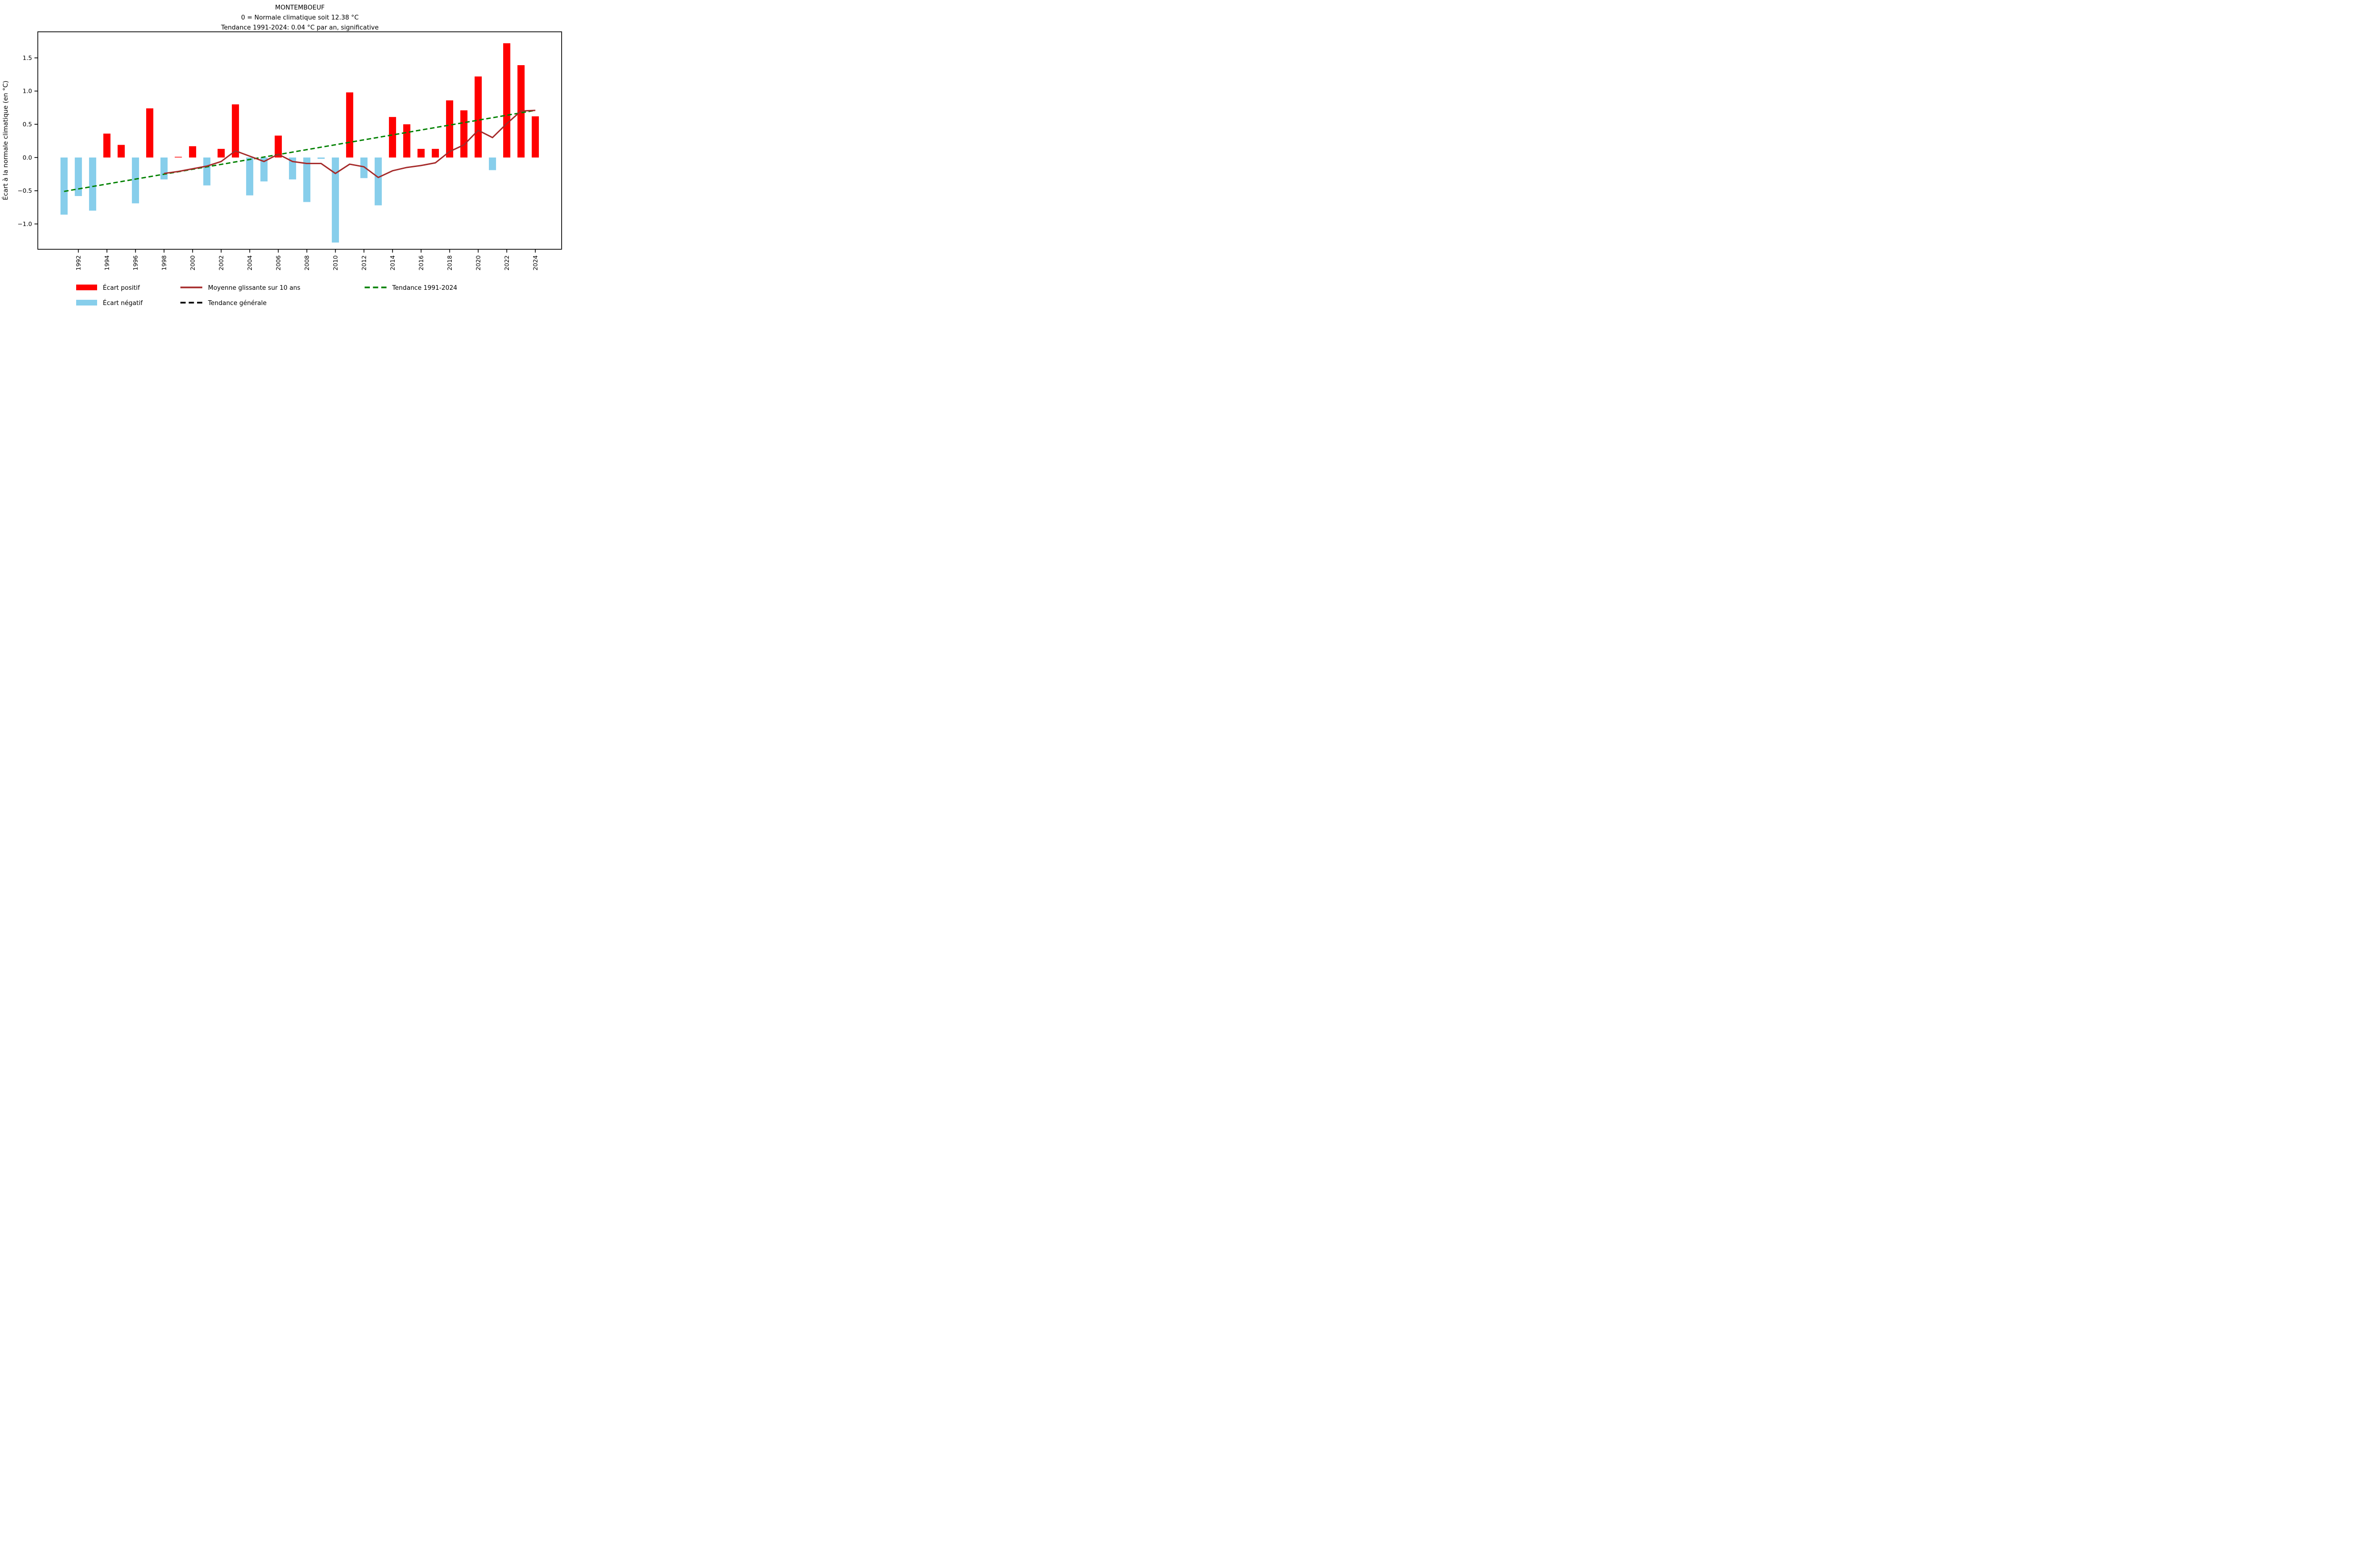 The height and width of the screenshot is (1567, 2380). Describe the element at coordinates (449, 262) in the screenshot. I see `x-tick-label-2018: 2018` at that location.